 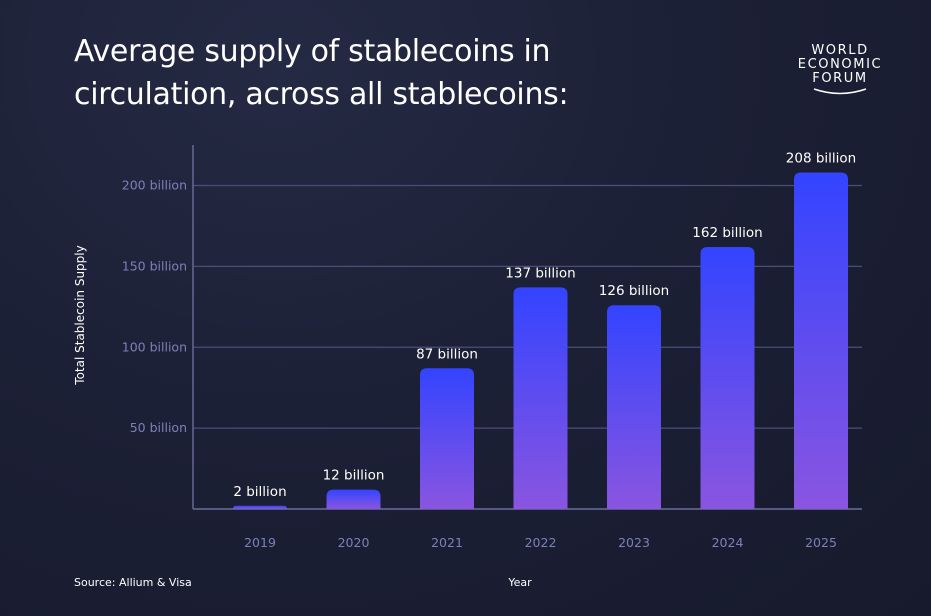 What do you see at coordinates (520, 582) in the screenshot?
I see `x-axis-label: Year` at bounding box center [520, 582].